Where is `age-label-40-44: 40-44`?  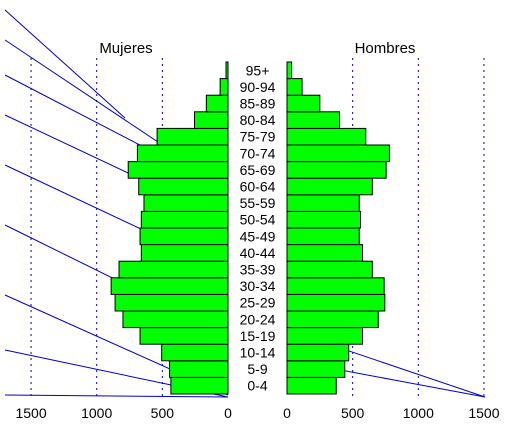
age-label-40-44: 40-44 is located at coordinates (258, 253).